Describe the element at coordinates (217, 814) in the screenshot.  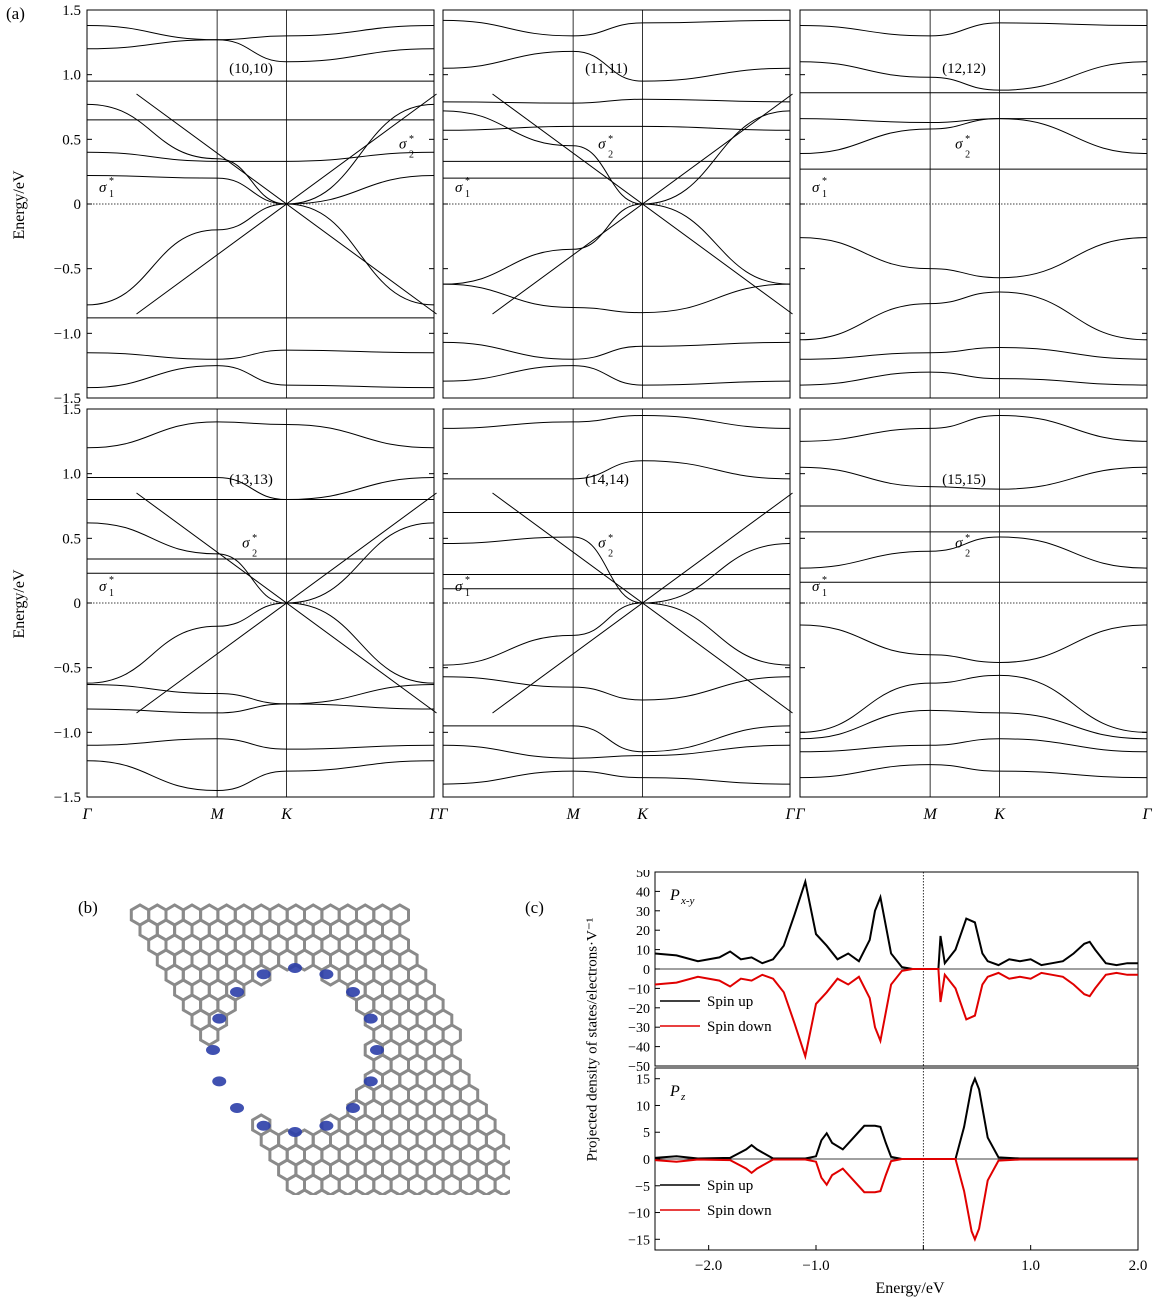
I see `kpoint-label: M` at that location.